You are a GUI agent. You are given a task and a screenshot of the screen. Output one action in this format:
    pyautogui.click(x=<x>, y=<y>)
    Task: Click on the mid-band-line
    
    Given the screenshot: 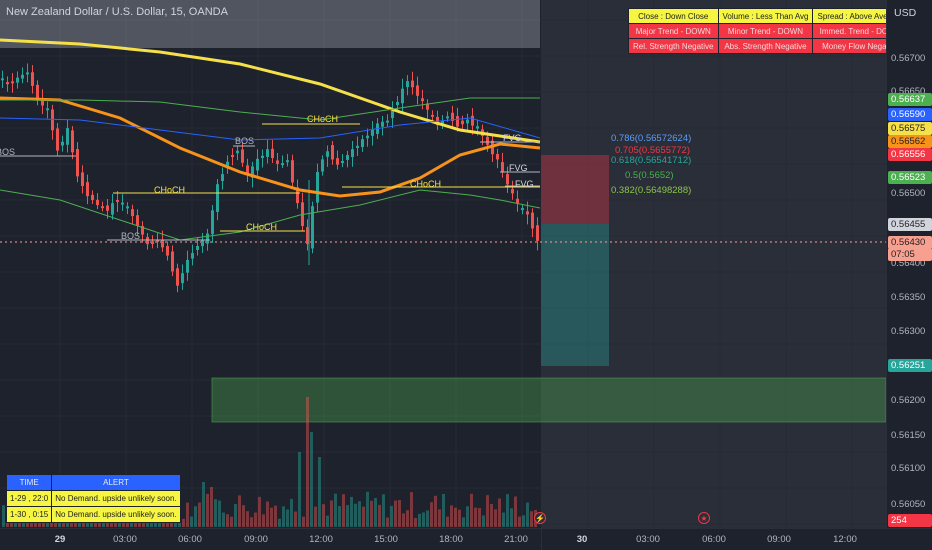 What is the action you would take?
    pyautogui.click(x=270, y=129)
    